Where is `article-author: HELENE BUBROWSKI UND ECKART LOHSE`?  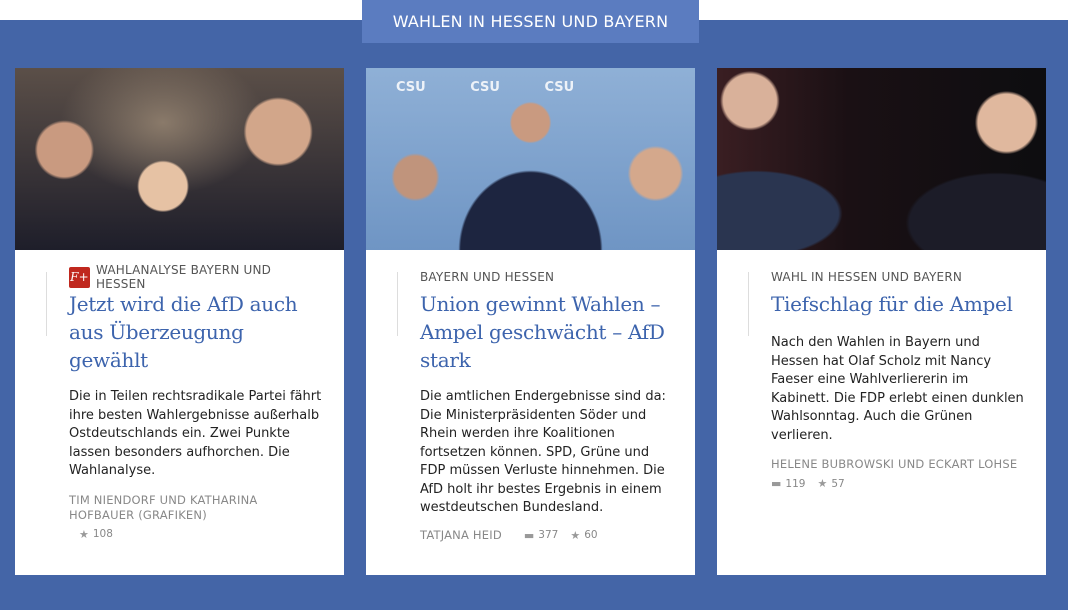
article-author: HELENE BUBROWSKI UND ECKART LOHSE is located at coordinates (894, 464).